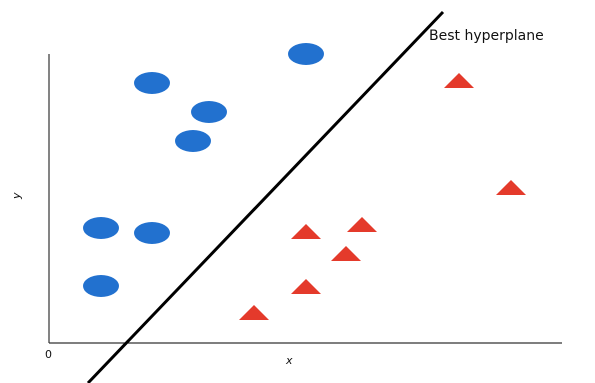  I want to click on hyperplane-label: Best hyperplane, so click(486, 36).